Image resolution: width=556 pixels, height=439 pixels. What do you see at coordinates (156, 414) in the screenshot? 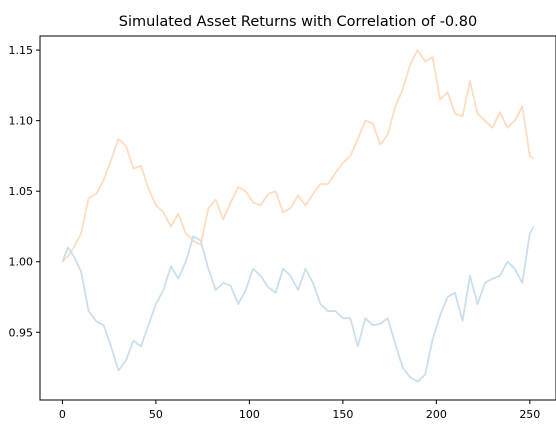
I see `x-tick-label: 50` at bounding box center [156, 414].